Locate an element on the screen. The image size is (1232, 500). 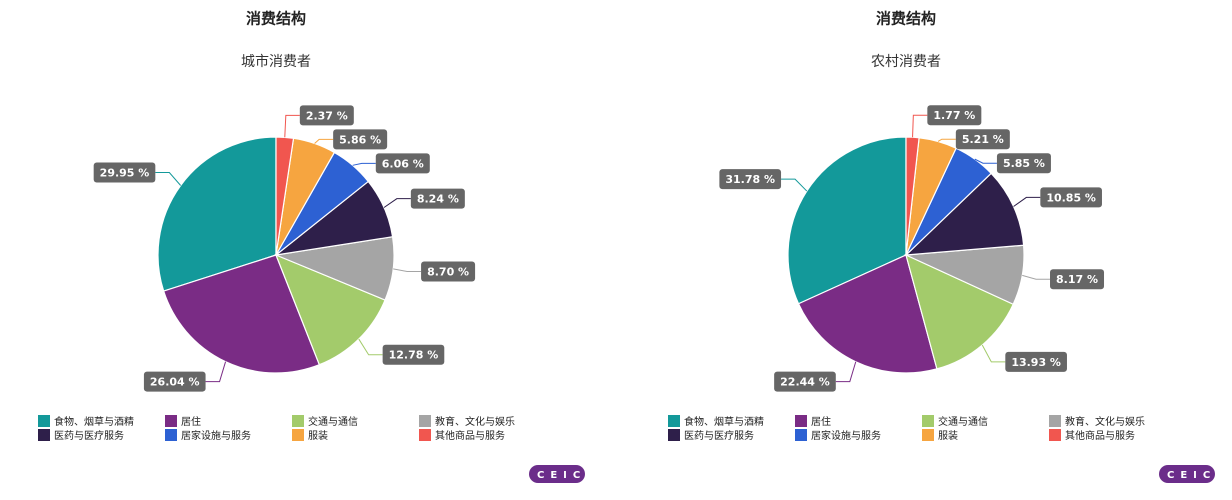
value-label: 10.85 % is located at coordinates (1071, 197).